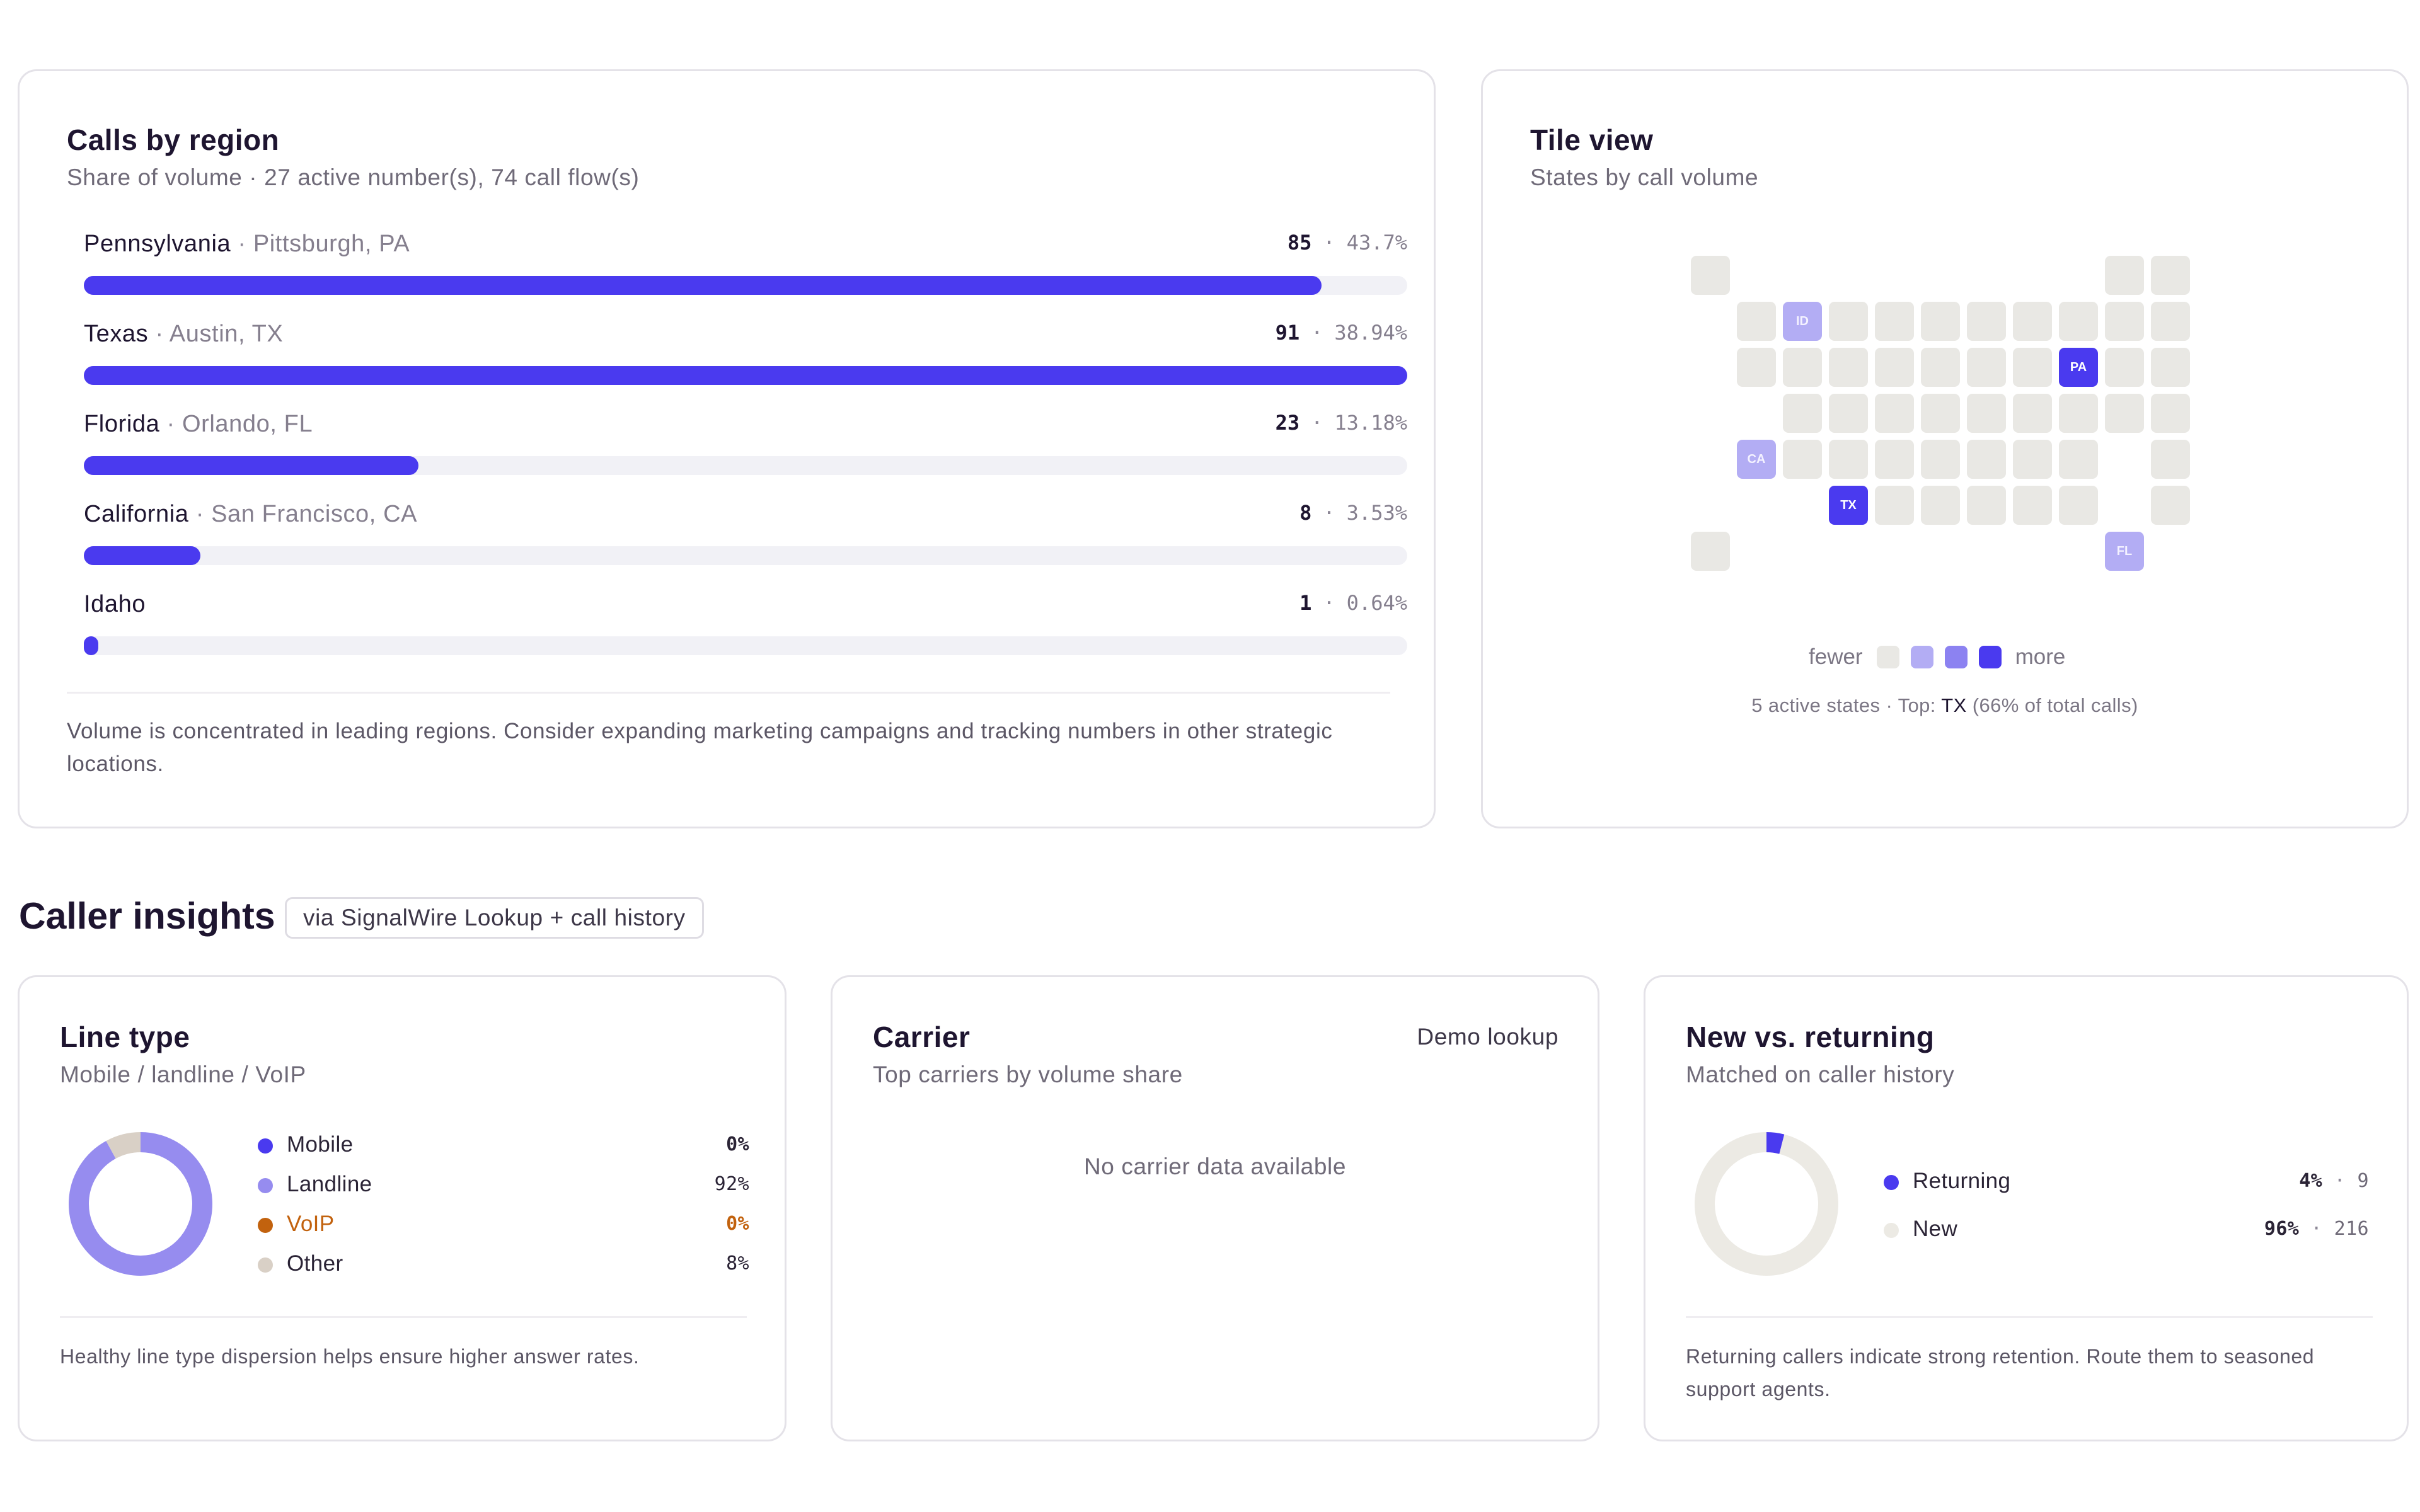 The height and width of the screenshot is (1512, 2420). Describe the element at coordinates (746, 625) in the screenshot. I see `region-row: Idaho 1 · 0.64%` at that location.